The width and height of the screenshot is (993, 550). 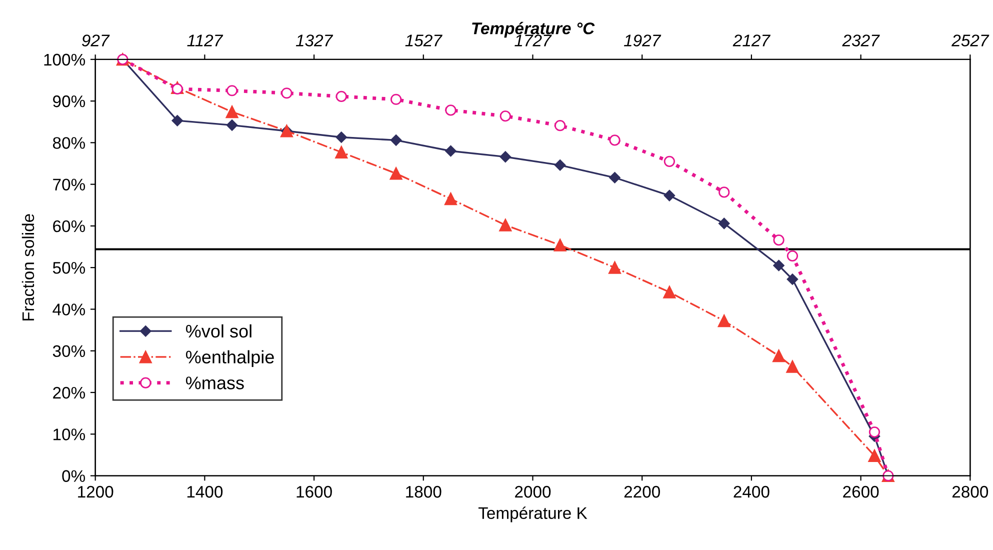 I want to click on x-tick-label: 2800, so click(x=970, y=492).